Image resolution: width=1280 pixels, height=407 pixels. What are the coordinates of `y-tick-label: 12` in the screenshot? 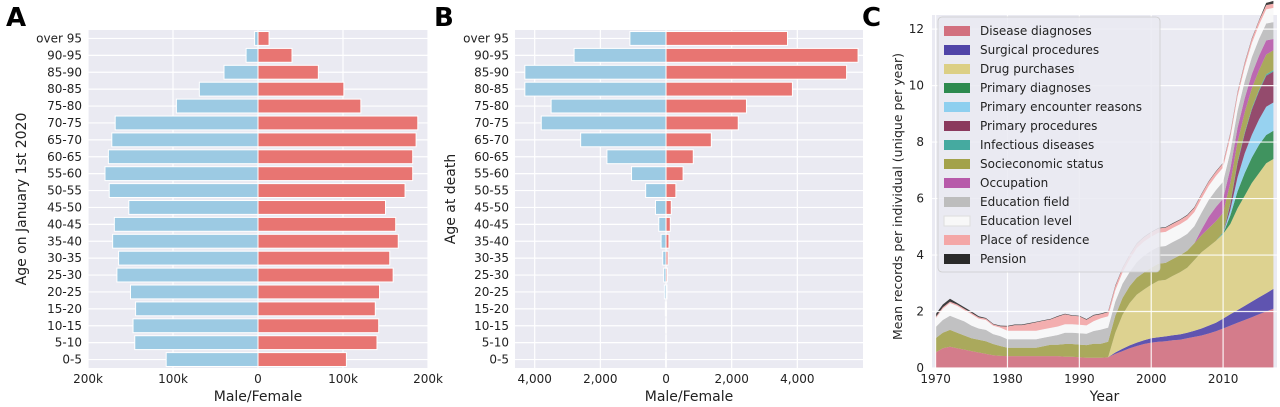 It's located at (916, 29).